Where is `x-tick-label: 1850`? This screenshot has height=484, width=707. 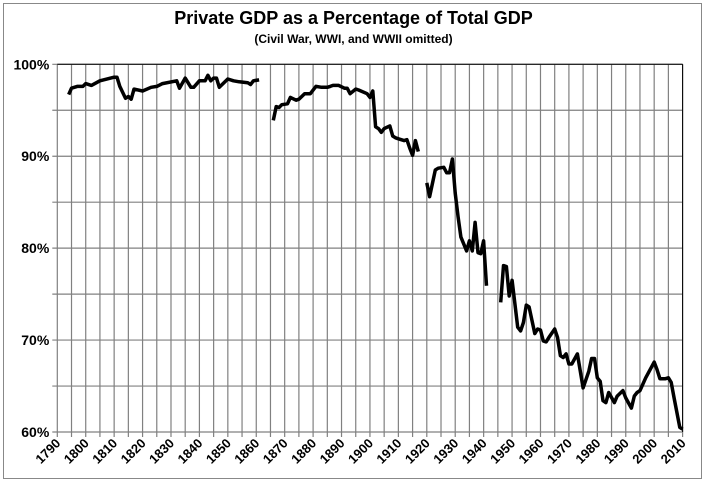
x-tick-label: 1850 is located at coordinates (218, 451).